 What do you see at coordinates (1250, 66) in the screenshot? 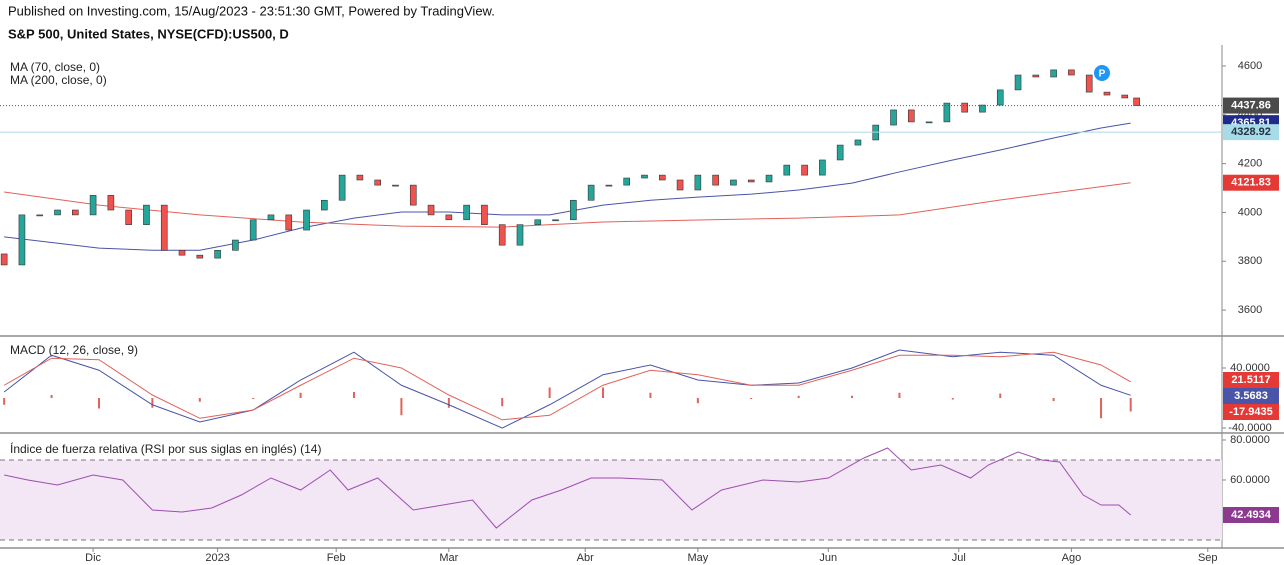
I see `y-tick-label: 4600` at bounding box center [1250, 66].